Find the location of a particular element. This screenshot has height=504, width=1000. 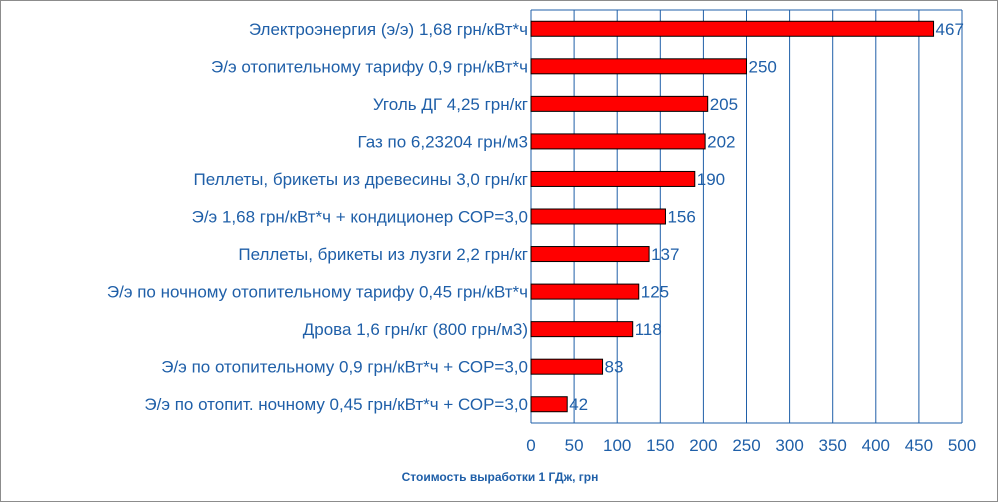

value-label: 467 is located at coordinates (950, 29).